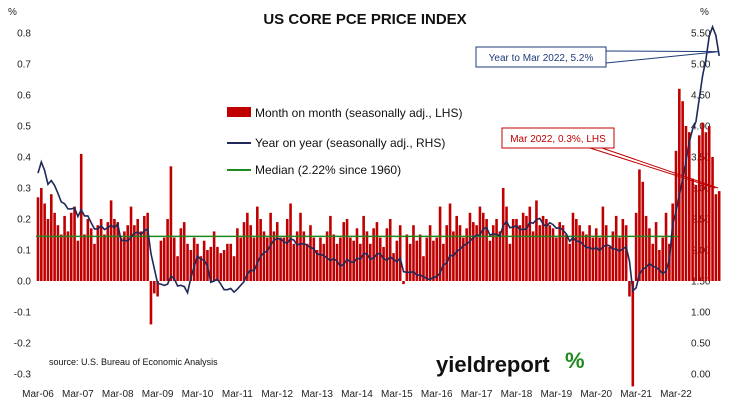  I want to click on x-tick-label: Mar-21, so click(636, 394).